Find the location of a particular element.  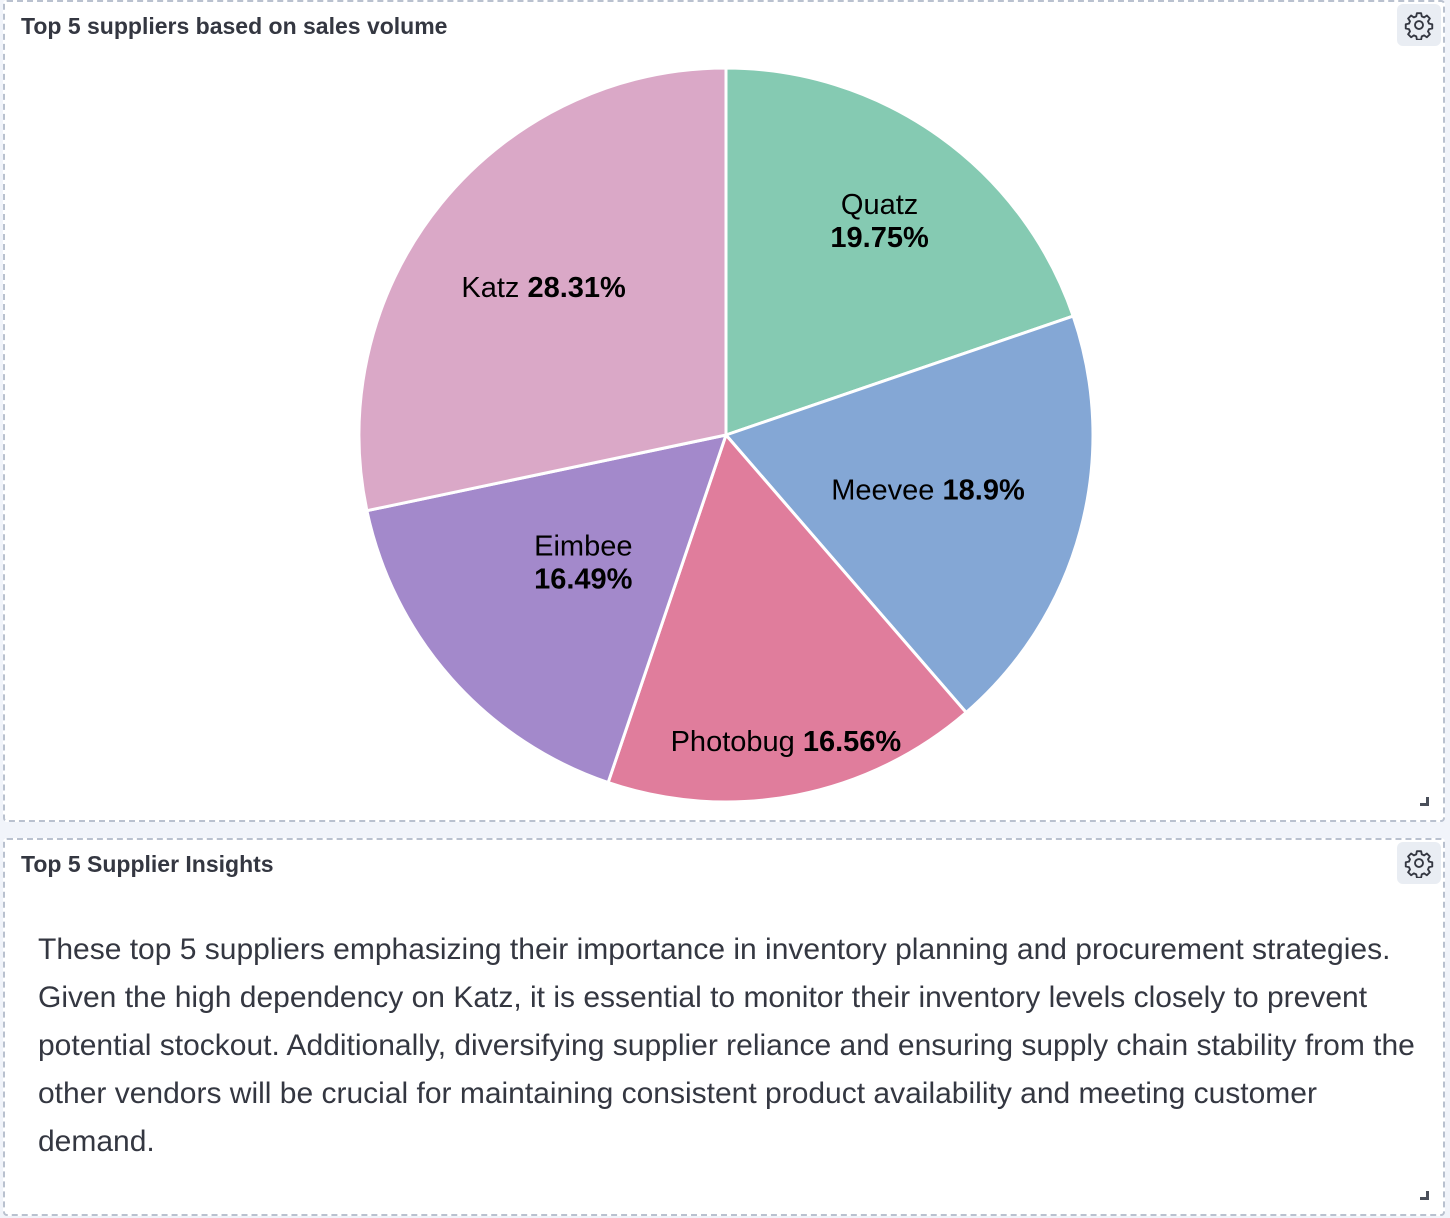

pie-slice-meevee is located at coordinates (909, 514).